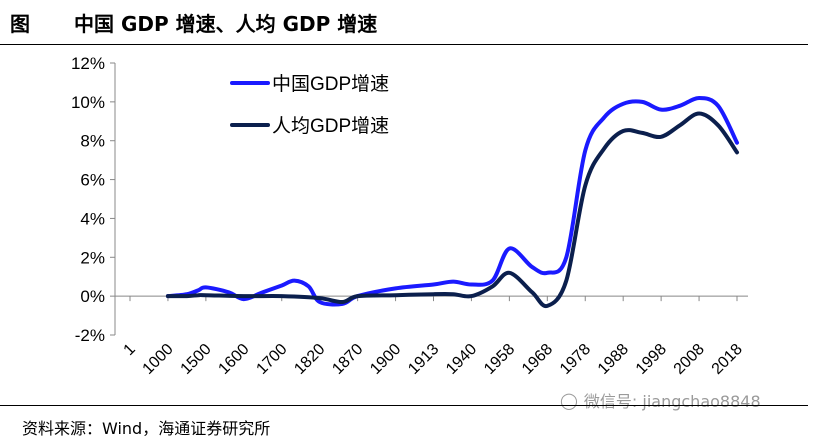 The width and height of the screenshot is (821, 442). I want to click on x-tick-label: 1968, so click(537, 359).